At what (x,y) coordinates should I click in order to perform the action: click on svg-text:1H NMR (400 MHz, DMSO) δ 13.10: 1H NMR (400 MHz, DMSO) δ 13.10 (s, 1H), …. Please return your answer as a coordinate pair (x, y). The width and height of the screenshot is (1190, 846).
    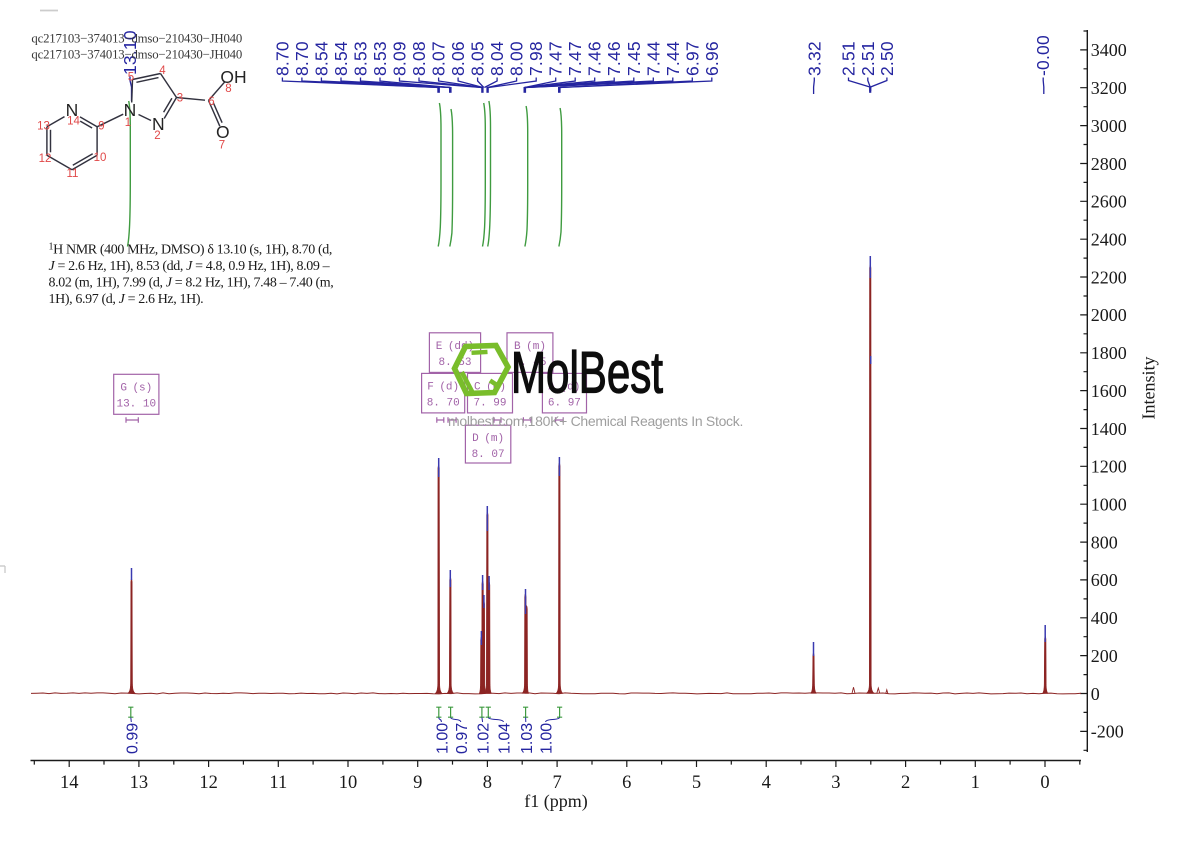
    Looking at the image, I should click on (190, 250).